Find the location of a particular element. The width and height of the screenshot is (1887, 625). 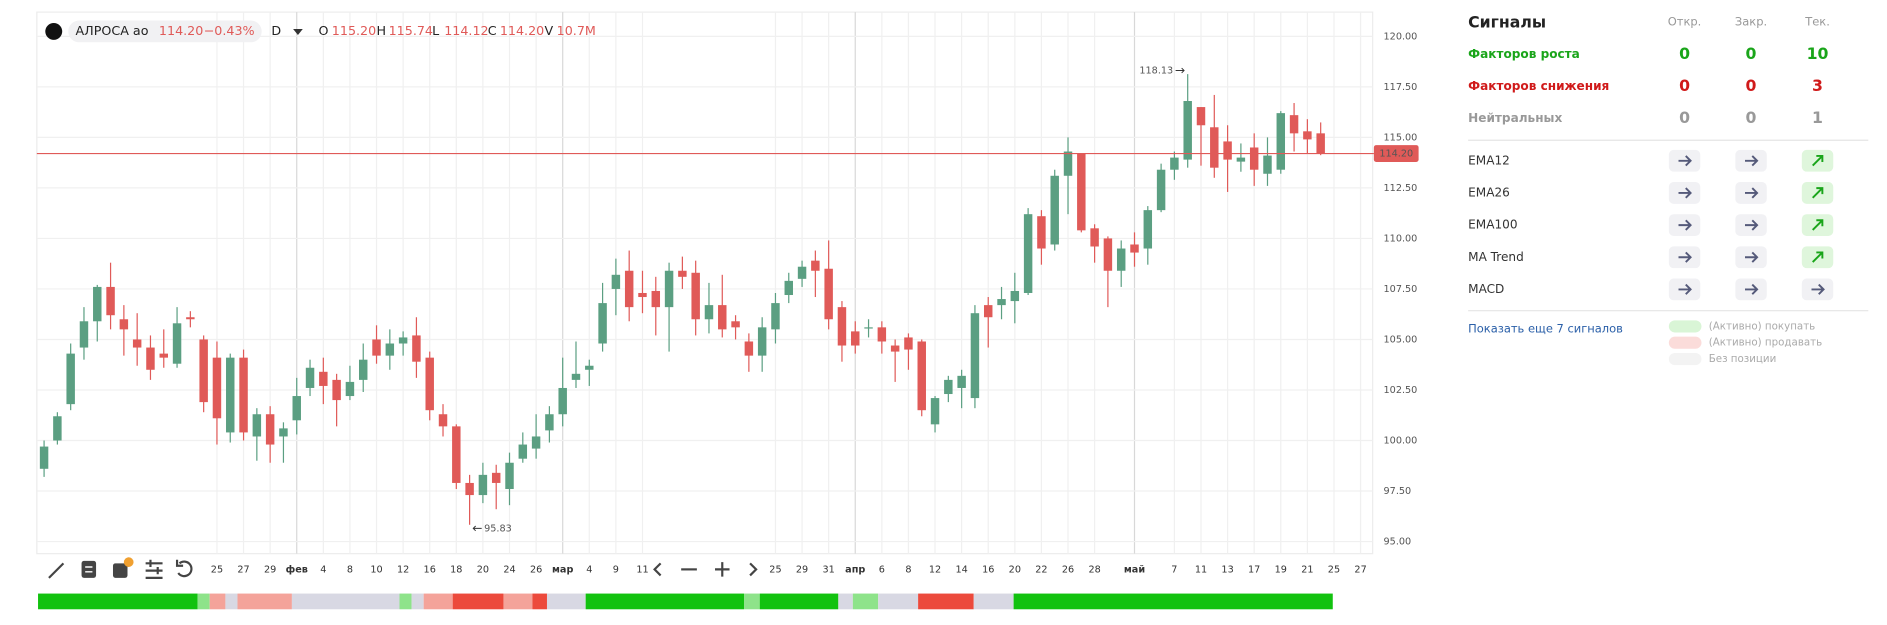

indicator-name: EMA26 is located at coordinates (1489, 192).